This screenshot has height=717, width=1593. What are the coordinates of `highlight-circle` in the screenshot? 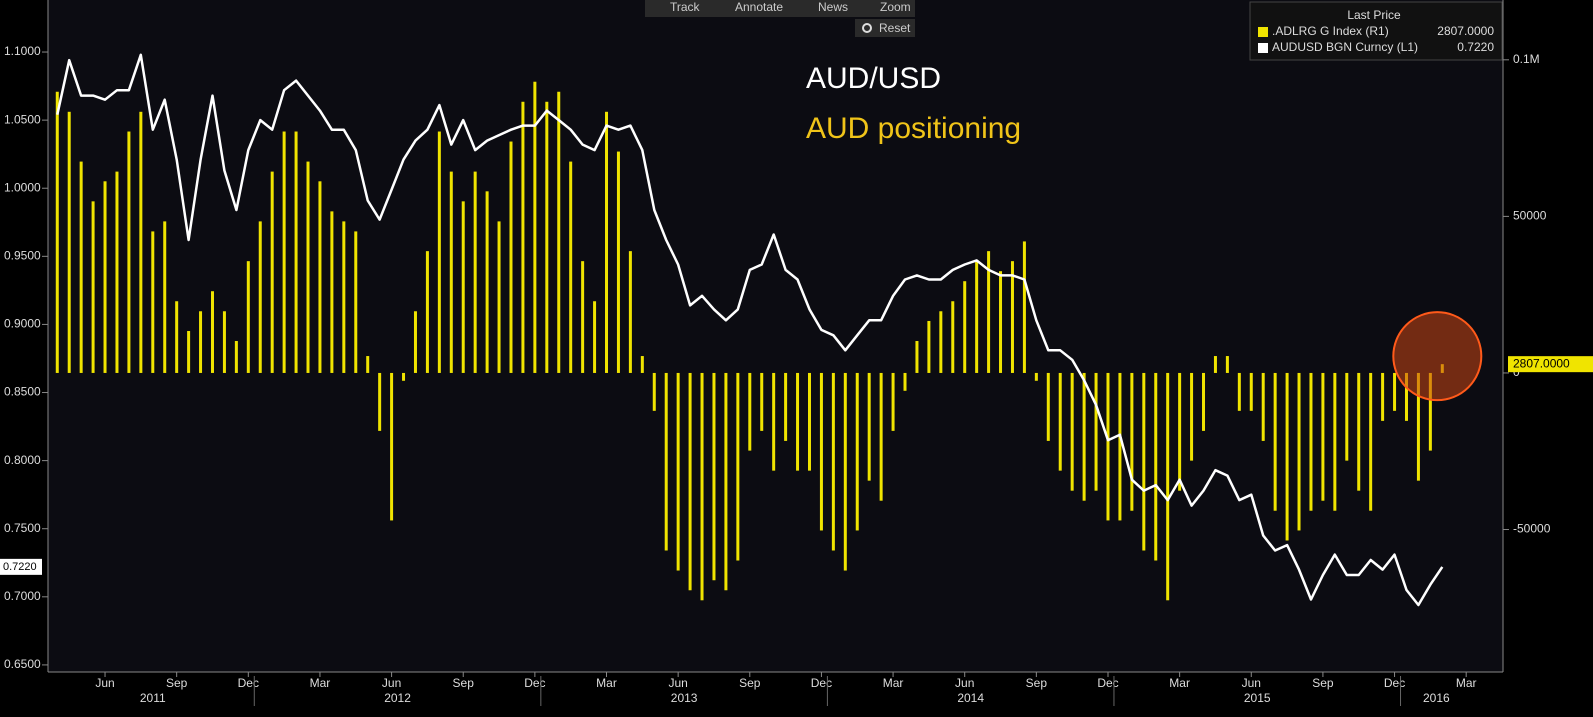 It's located at (1437, 356).